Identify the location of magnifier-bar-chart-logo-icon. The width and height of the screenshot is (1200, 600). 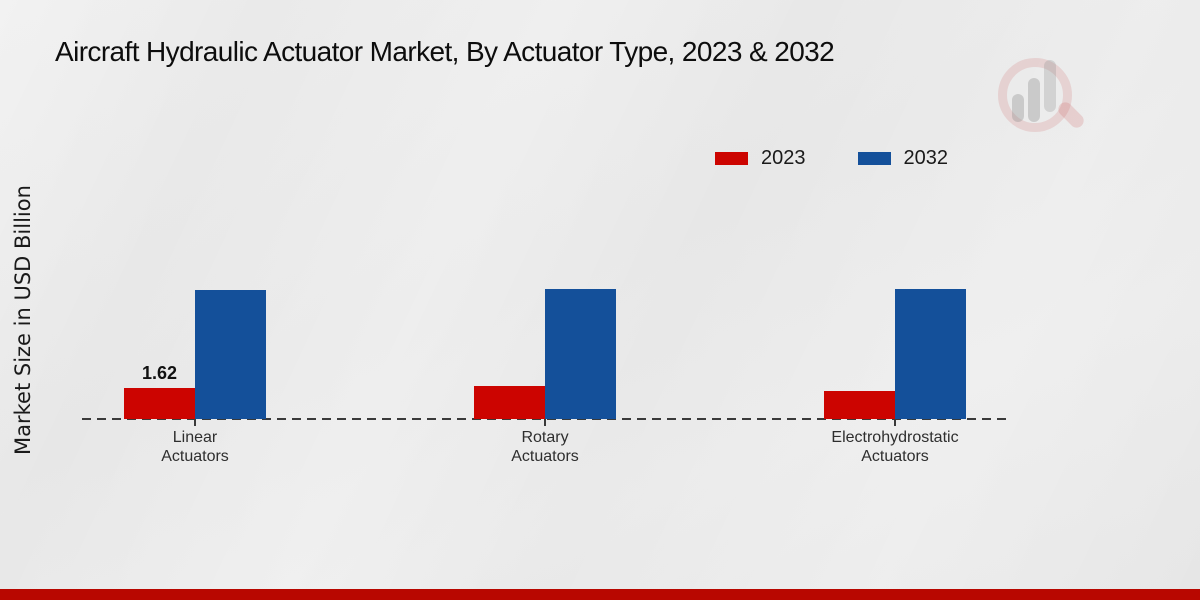
(1043, 94).